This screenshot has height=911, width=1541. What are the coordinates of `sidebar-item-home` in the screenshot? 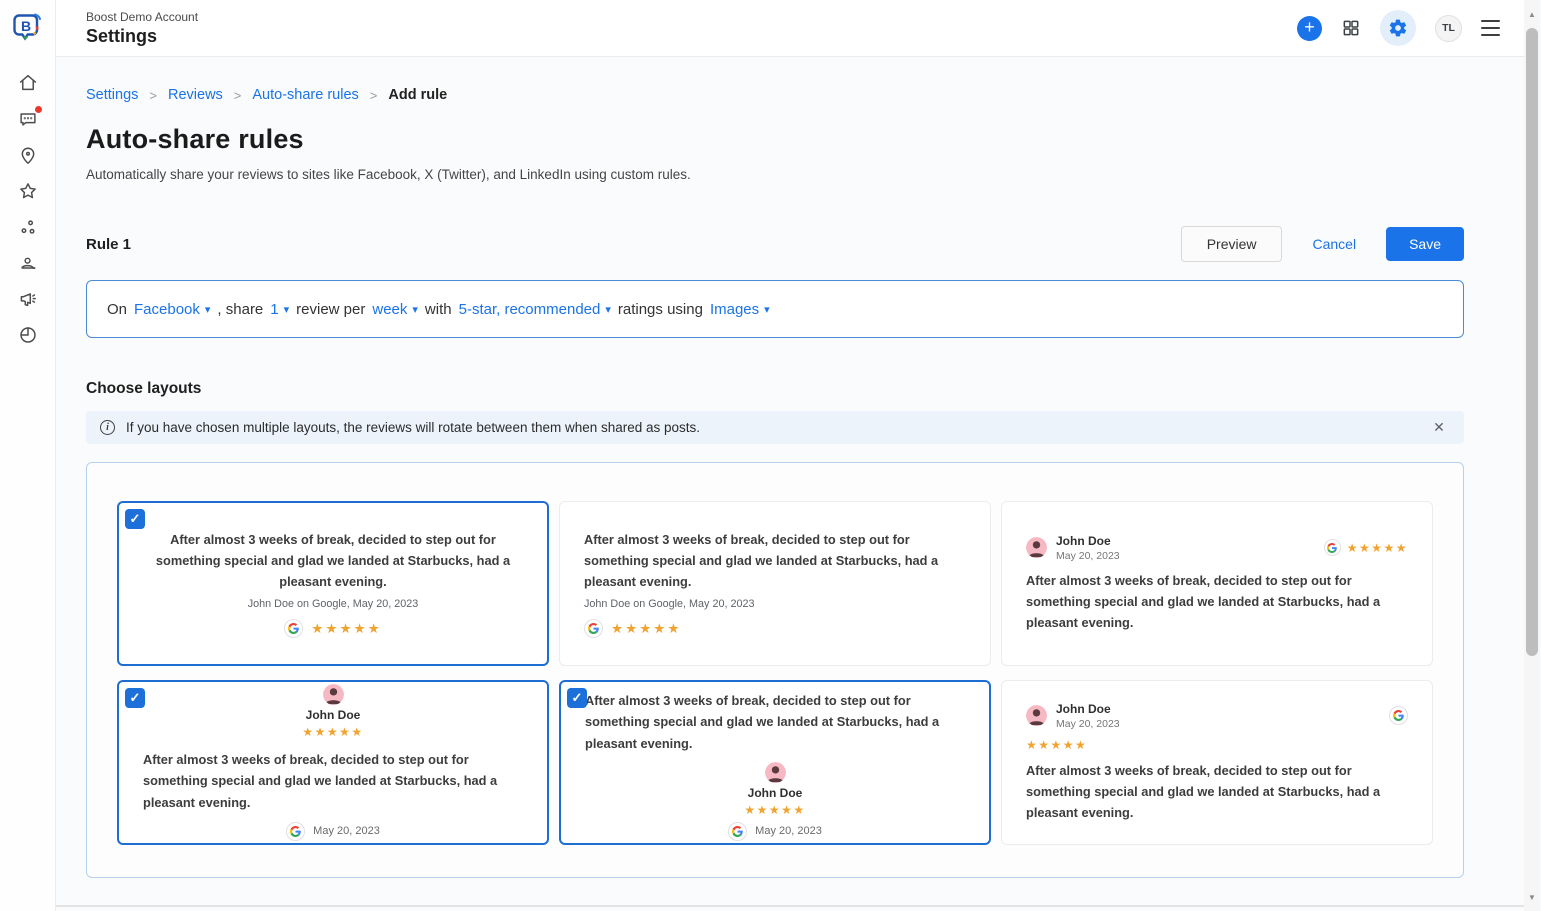 It's located at (28, 83).